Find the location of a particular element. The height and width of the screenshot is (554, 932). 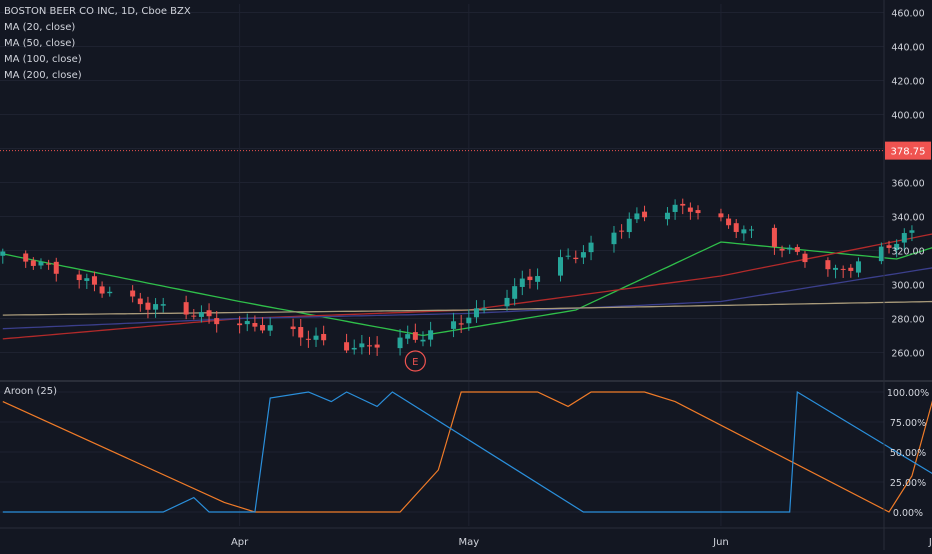

earnings-marker is located at coordinates (415, 361).